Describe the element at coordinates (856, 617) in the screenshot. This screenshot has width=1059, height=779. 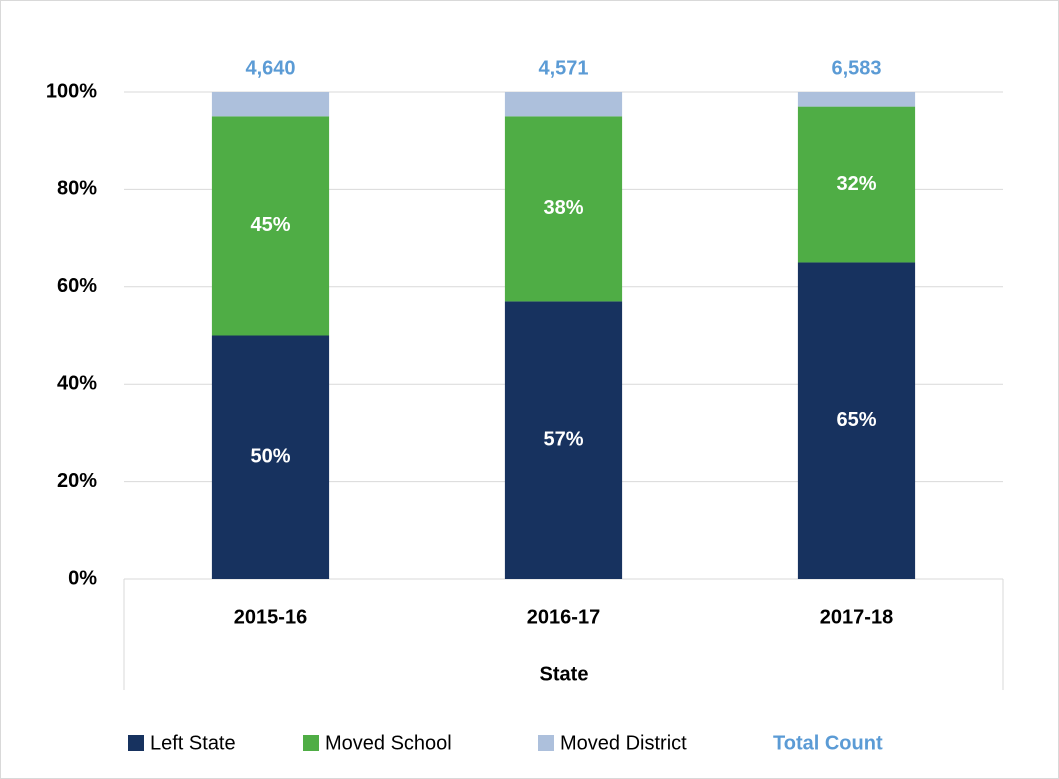
I see `x-tick-label: 2017-18` at that location.